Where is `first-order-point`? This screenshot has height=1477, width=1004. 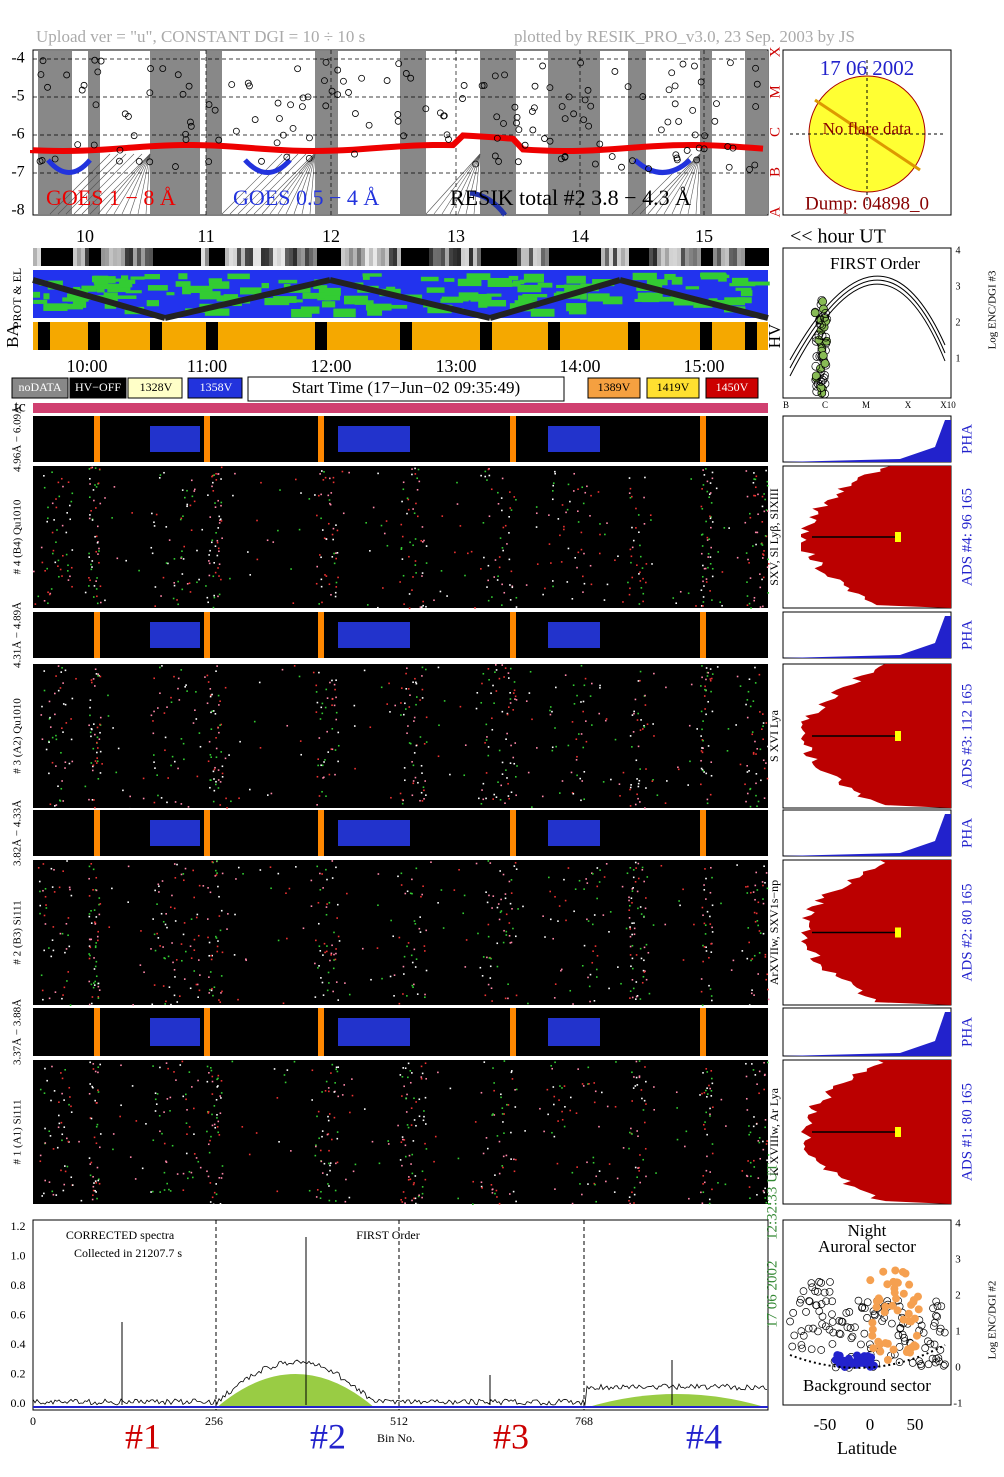
first-order-point is located at coordinates (817, 391).